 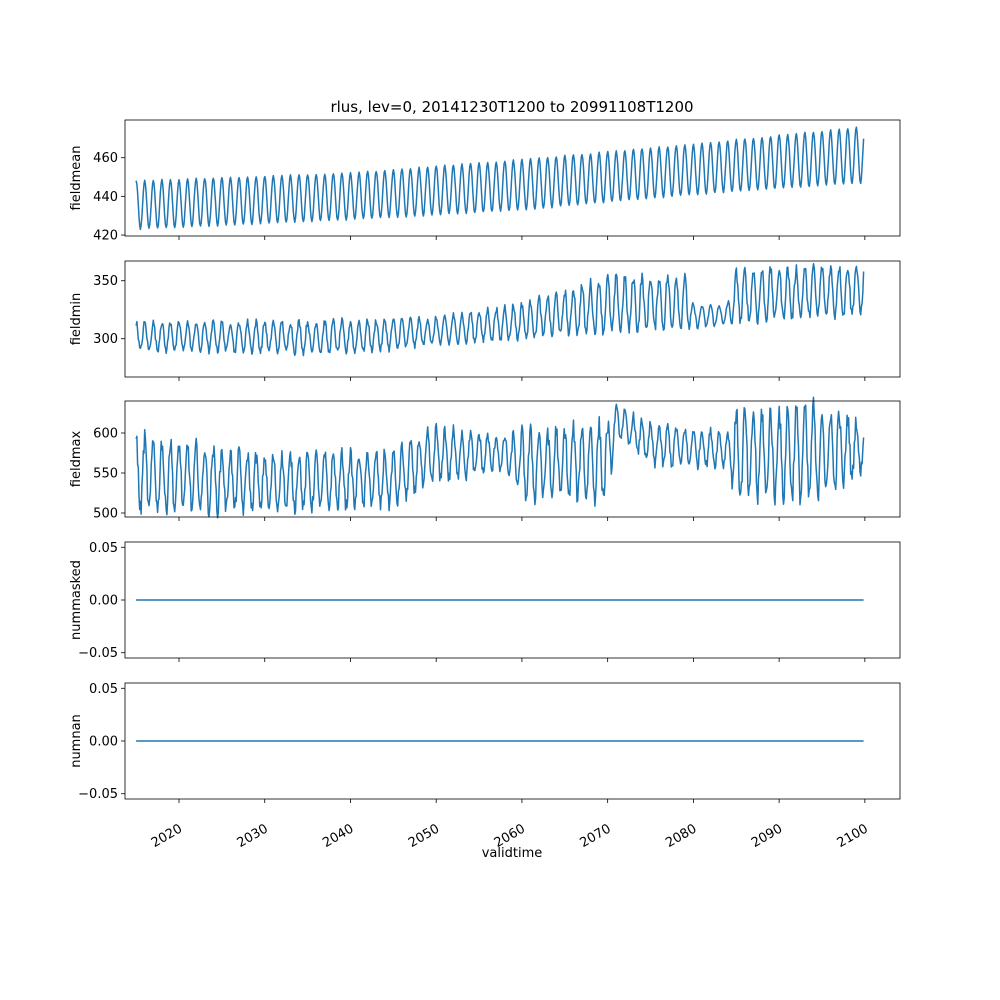 What do you see at coordinates (105, 281) in the screenshot?
I see `y-tick-label: 350` at bounding box center [105, 281].